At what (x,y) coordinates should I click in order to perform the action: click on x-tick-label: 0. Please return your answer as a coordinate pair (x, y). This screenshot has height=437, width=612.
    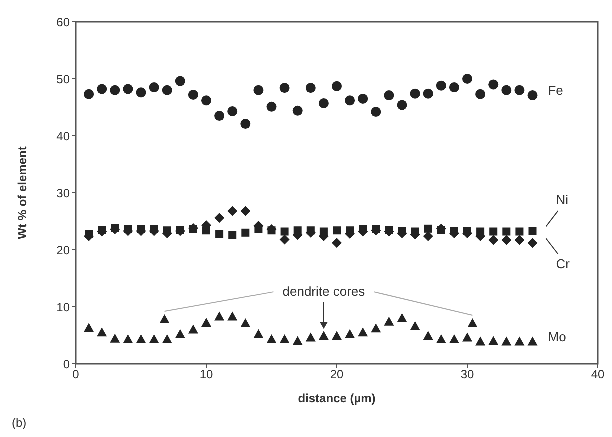
    Looking at the image, I should click on (76, 375).